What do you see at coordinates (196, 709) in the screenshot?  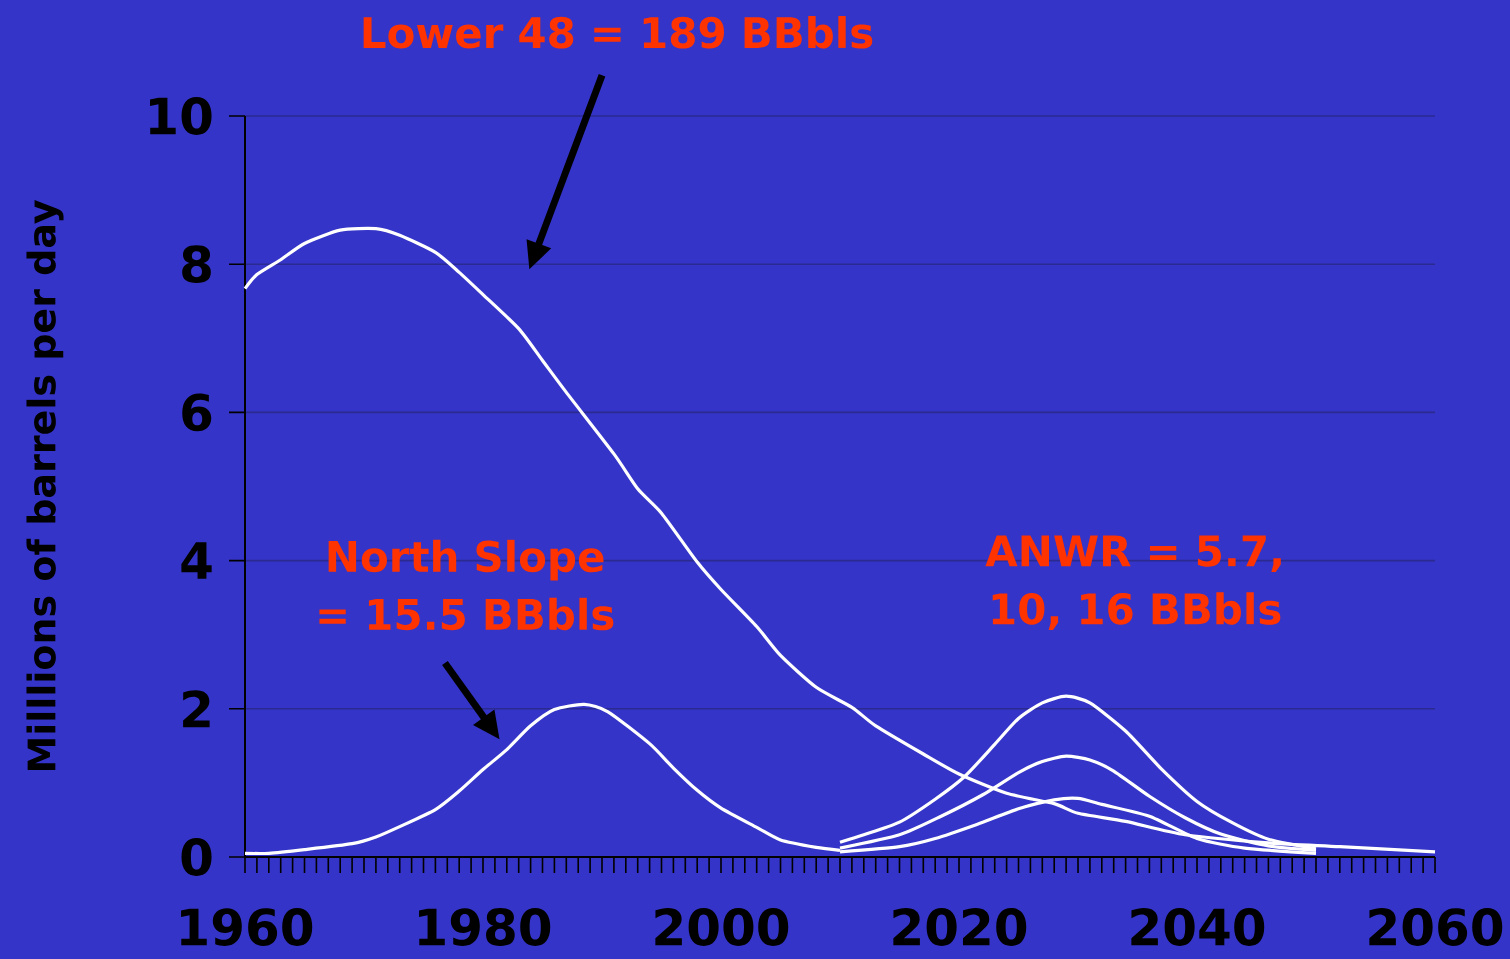 I see `y-tick-label: 2` at bounding box center [196, 709].